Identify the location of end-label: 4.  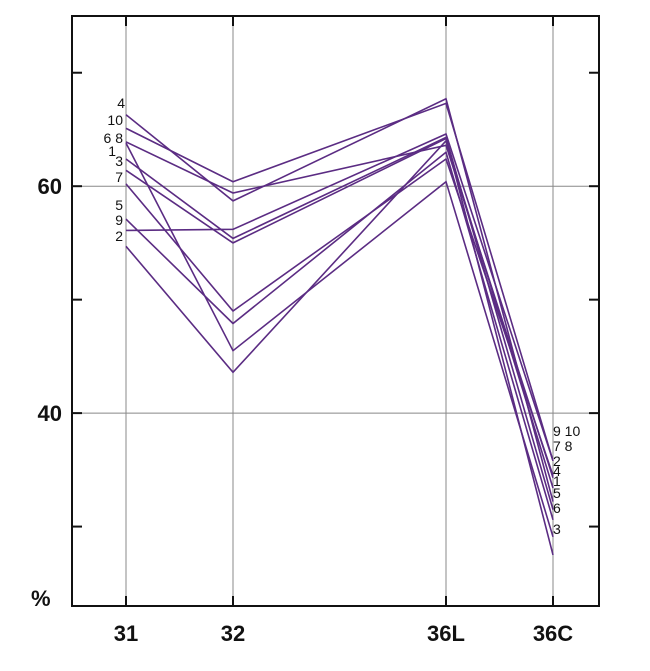
(557, 471).